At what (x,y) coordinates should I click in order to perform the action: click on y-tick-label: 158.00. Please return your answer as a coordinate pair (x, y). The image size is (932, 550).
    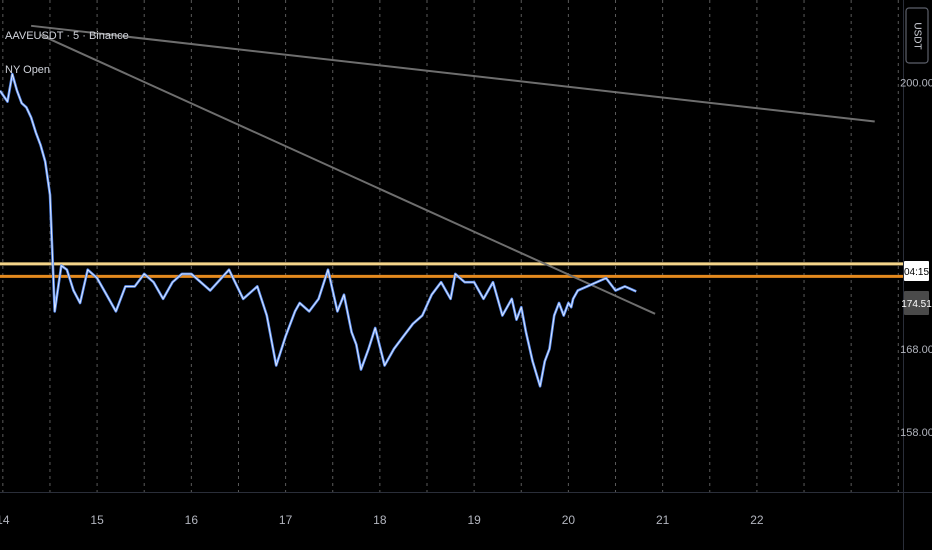
    Looking at the image, I should click on (916, 433).